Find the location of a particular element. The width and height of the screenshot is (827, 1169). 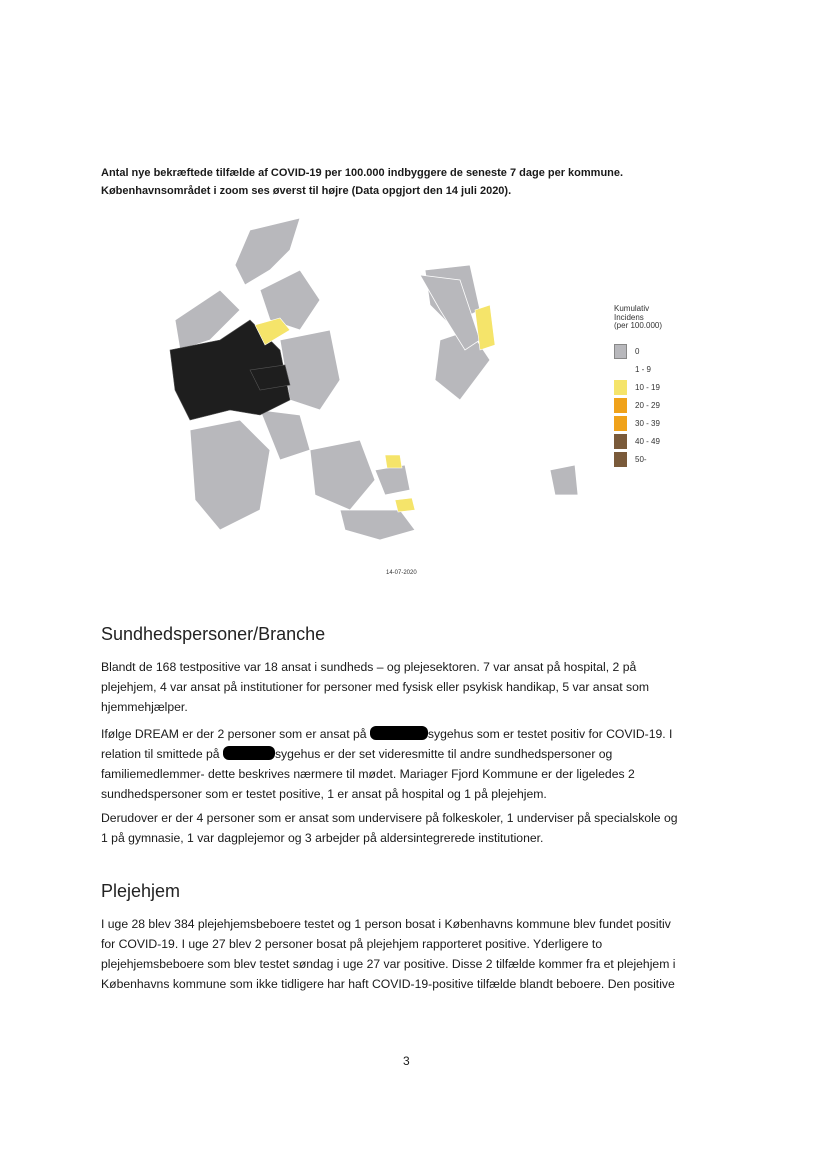

map-date: 14-07-2020 is located at coordinates (401, 573).